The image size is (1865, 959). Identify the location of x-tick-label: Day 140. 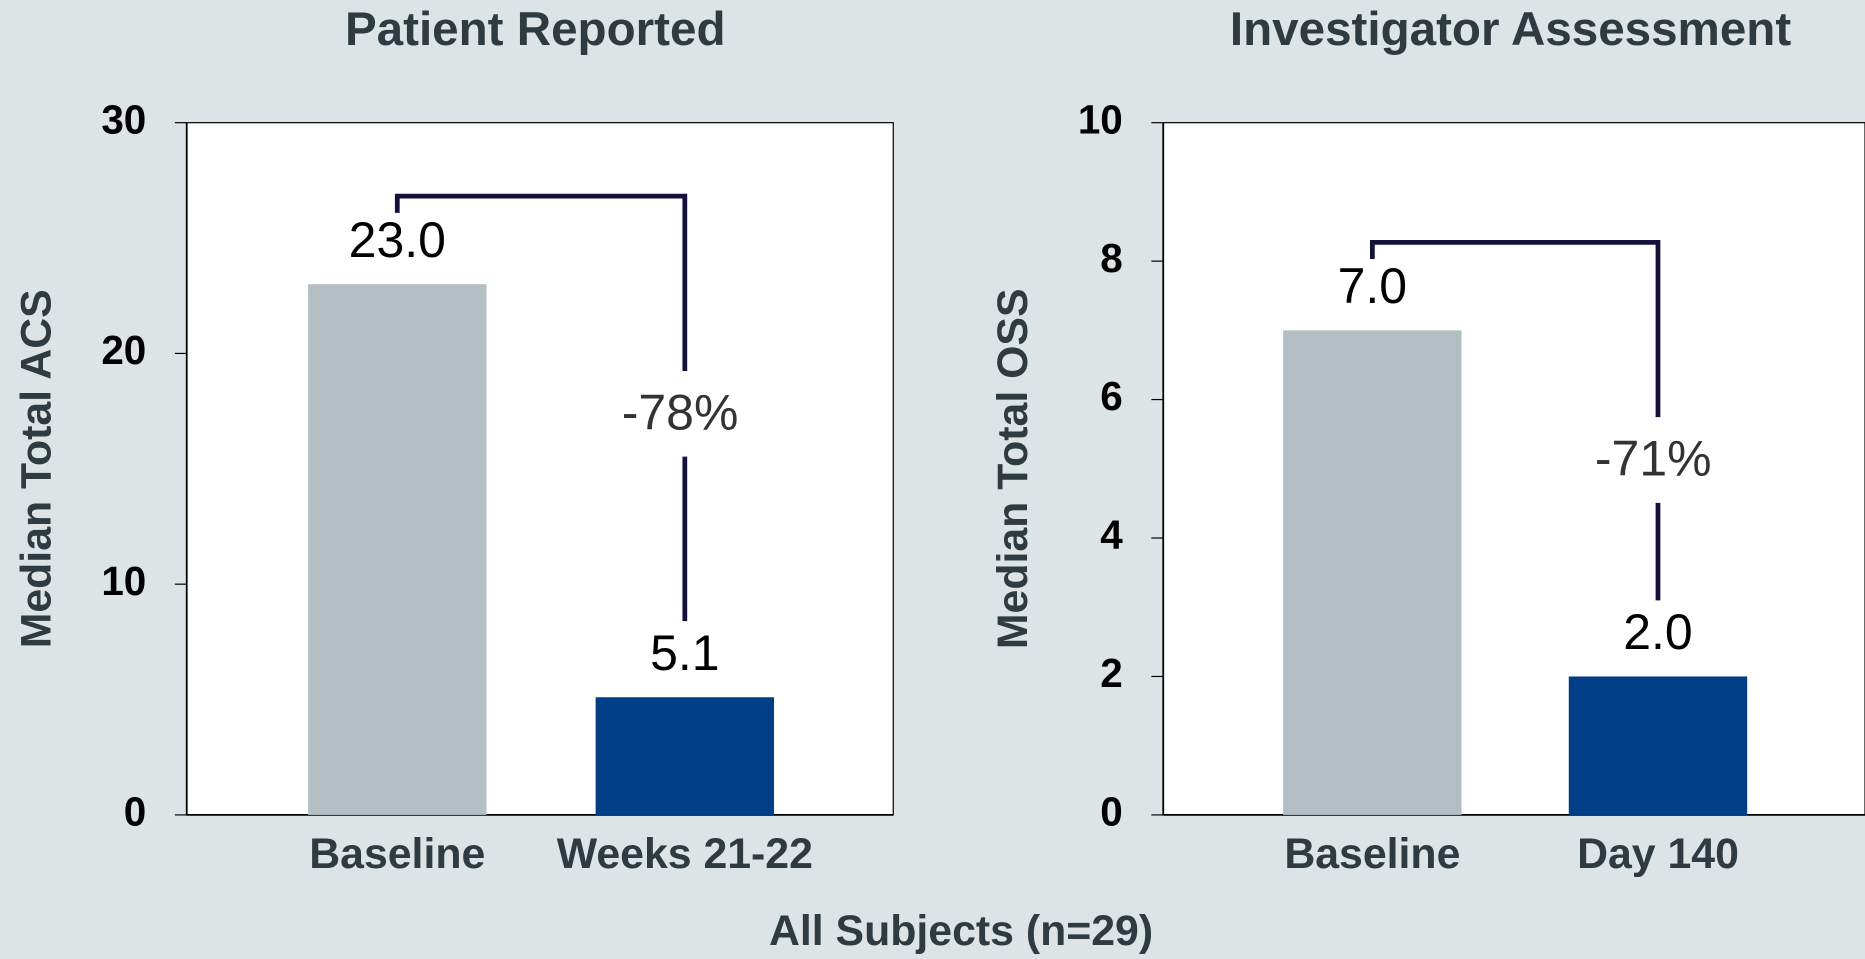
(1658, 854).